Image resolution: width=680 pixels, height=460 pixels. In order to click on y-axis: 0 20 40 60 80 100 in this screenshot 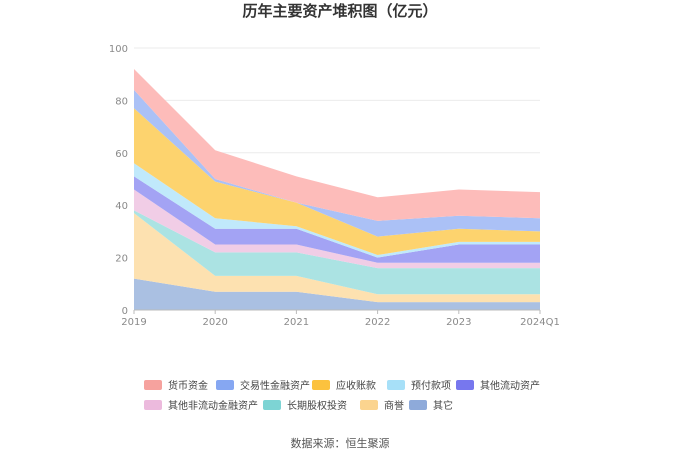, I will do `click(118, 180)`.